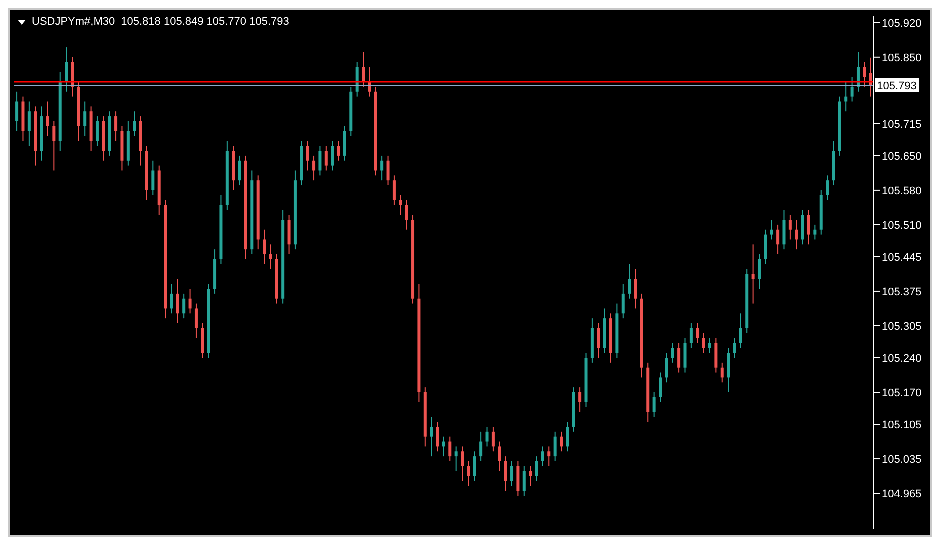 This screenshot has height=541, width=936. Describe the element at coordinates (902, 226) in the screenshot. I see `y-tick-label: 105.510` at that location.